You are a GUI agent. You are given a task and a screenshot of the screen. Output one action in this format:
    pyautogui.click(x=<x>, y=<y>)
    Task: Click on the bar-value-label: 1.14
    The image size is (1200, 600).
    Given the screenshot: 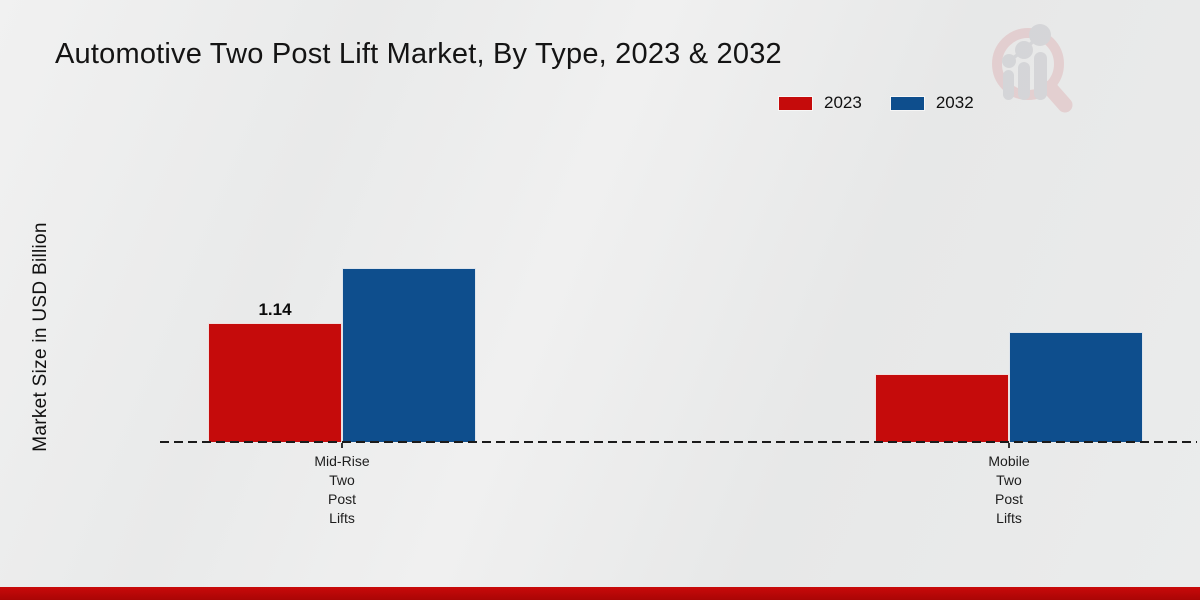 What is the action you would take?
    pyautogui.click(x=275, y=309)
    